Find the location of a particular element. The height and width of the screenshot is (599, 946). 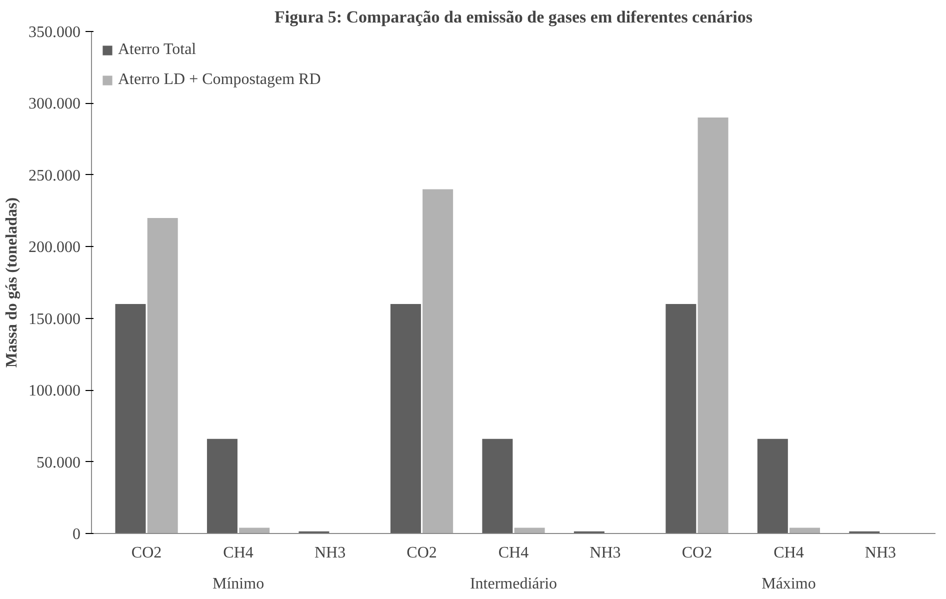

y-tick-label: 150.000 is located at coordinates (54, 319).